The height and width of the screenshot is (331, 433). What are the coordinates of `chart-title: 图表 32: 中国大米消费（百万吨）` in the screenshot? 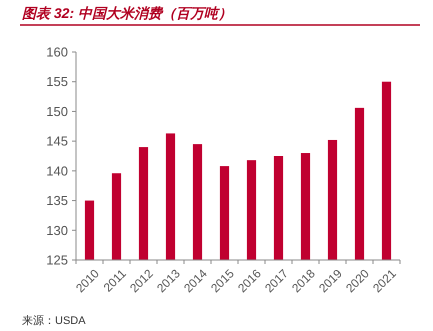 It's located at (127, 13).